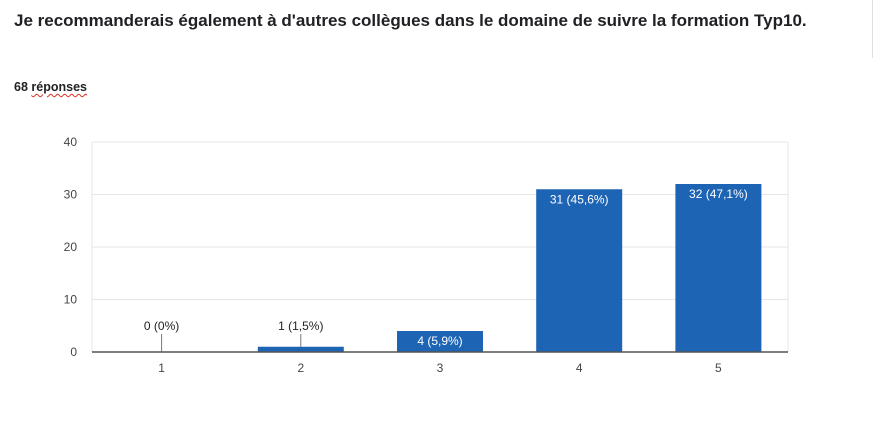 The image size is (893, 434). What do you see at coordinates (718, 194) in the screenshot?
I see `data-label: 32 (47,1%)` at bounding box center [718, 194].